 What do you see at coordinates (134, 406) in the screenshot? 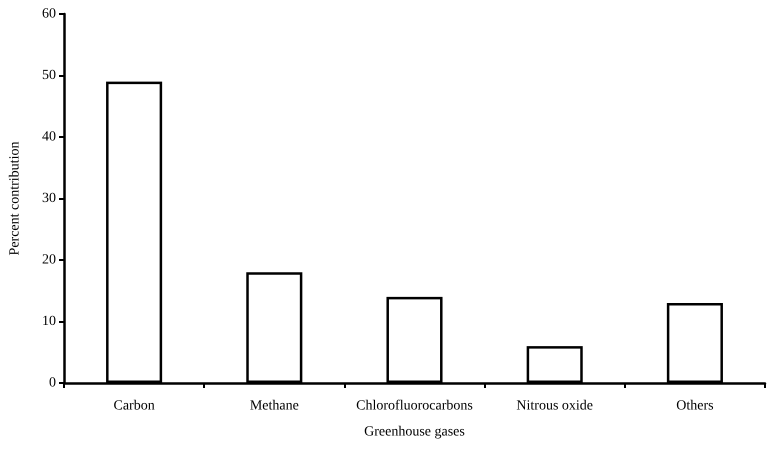
I see `x-tick-label: Carbon` at bounding box center [134, 406].